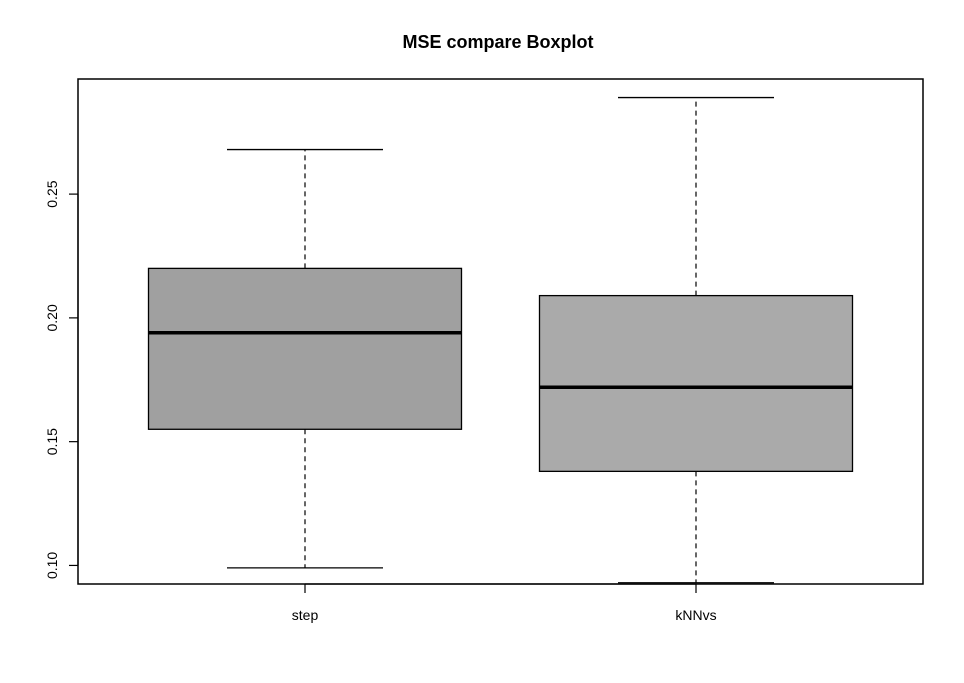  What do you see at coordinates (61, 379) in the screenshot?
I see `y-axis: 0.10 0.15 0.20 0.25` at bounding box center [61, 379].